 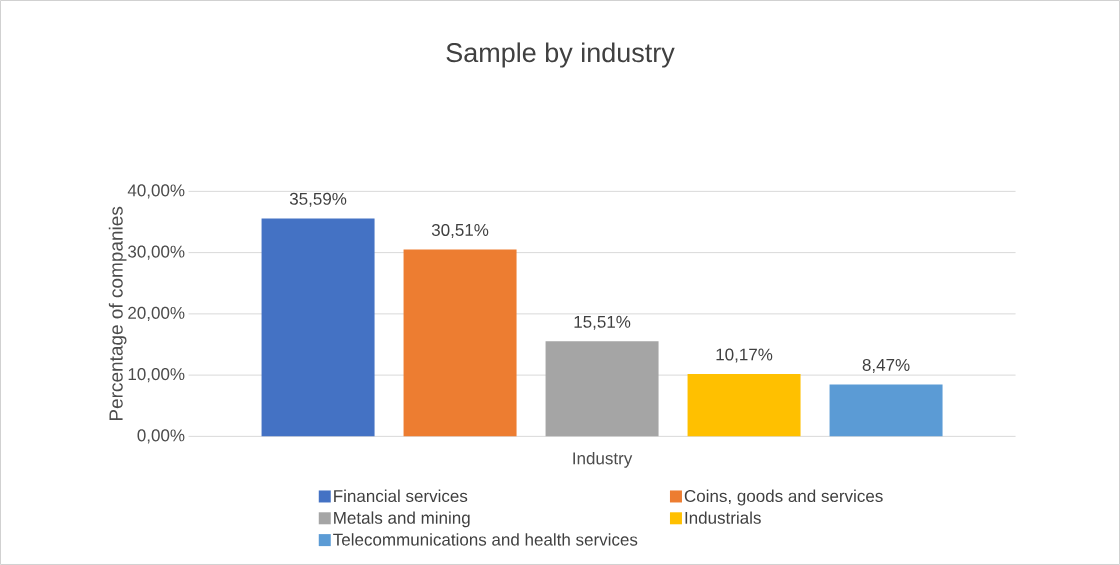 What do you see at coordinates (886, 365) in the screenshot?
I see `data-label: 8,47%` at bounding box center [886, 365].